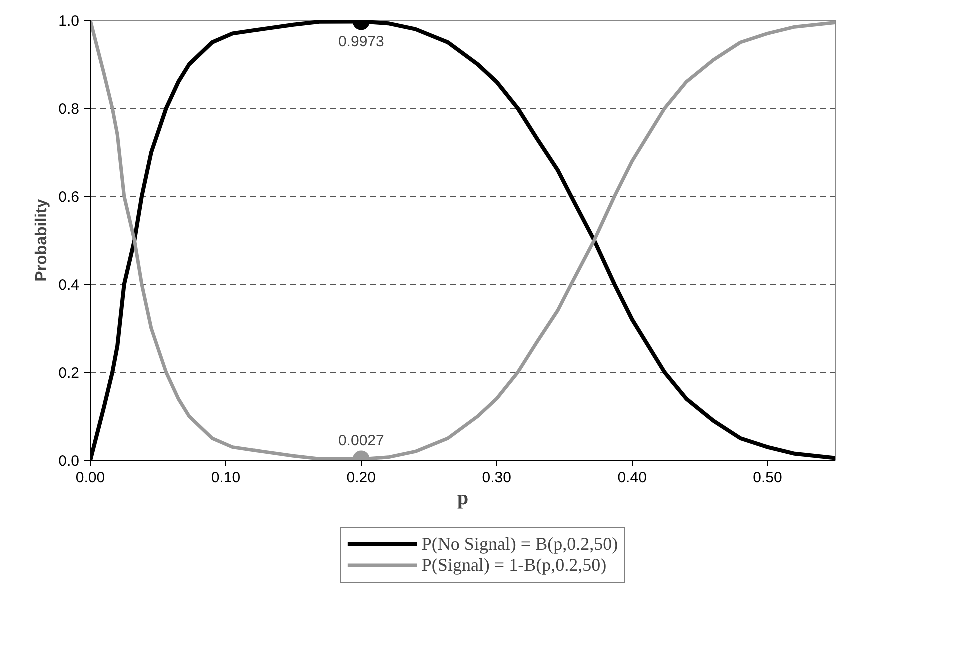 The image size is (972, 660). What do you see at coordinates (632, 478) in the screenshot?
I see `x-tick-label: 0.40` at bounding box center [632, 478].